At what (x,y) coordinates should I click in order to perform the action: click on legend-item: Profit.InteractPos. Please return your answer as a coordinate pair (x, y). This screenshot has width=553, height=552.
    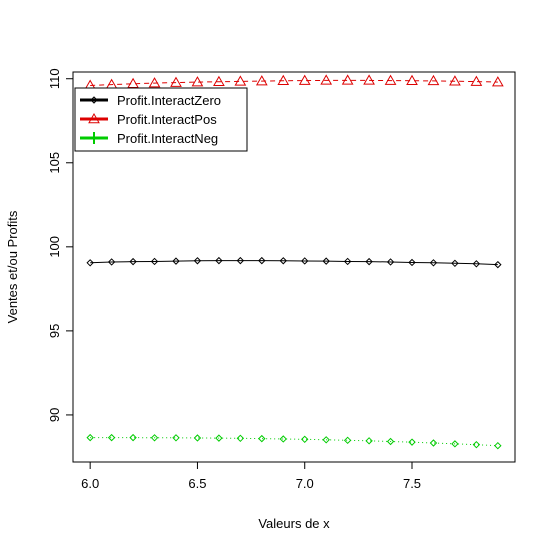
    Looking at the image, I should click on (148, 119).